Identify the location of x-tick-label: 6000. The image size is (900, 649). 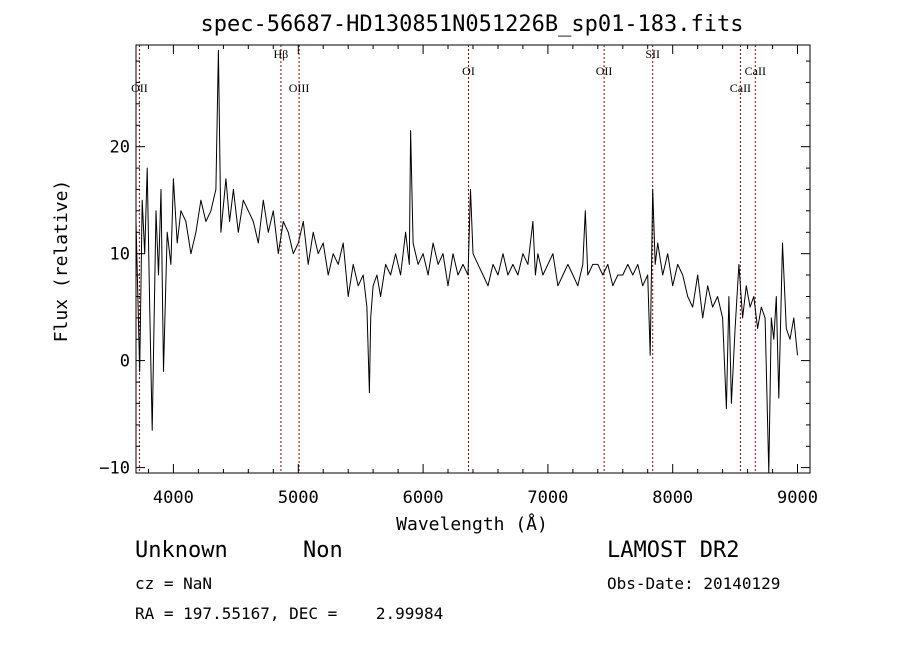
(423, 498).